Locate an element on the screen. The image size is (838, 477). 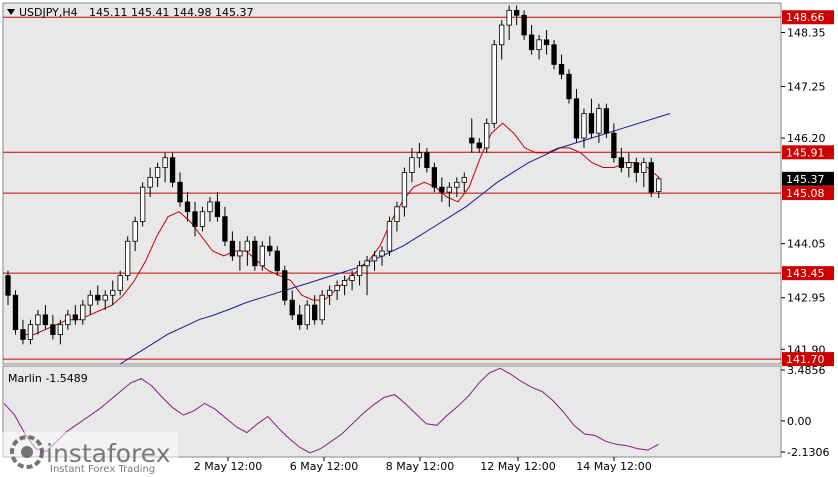
level-tag-label: 145.91 is located at coordinates (805, 152).